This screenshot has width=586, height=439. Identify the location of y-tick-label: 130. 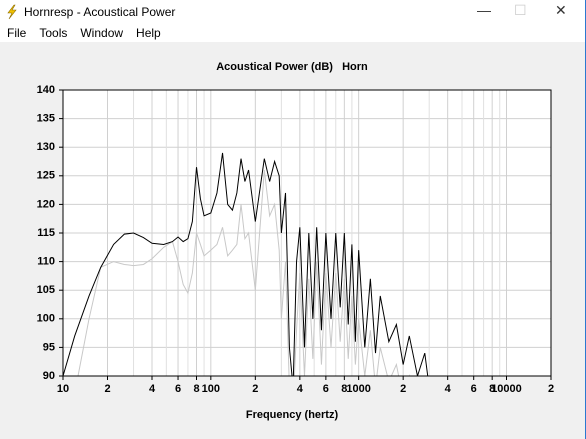
(46, 147).